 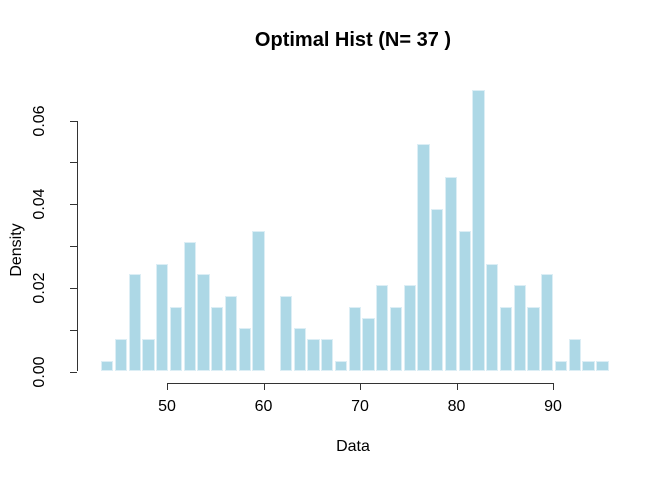 I want to click on x-tick-label: 50, so click(x=167, y=406).